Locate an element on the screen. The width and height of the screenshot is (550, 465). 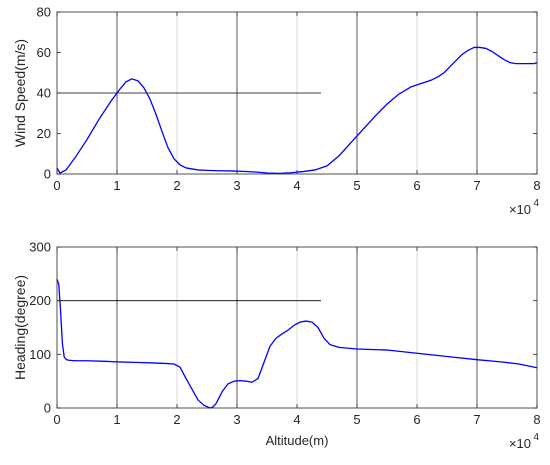
wind-y-tick-label: 0 is located at coordinates (47, 174).